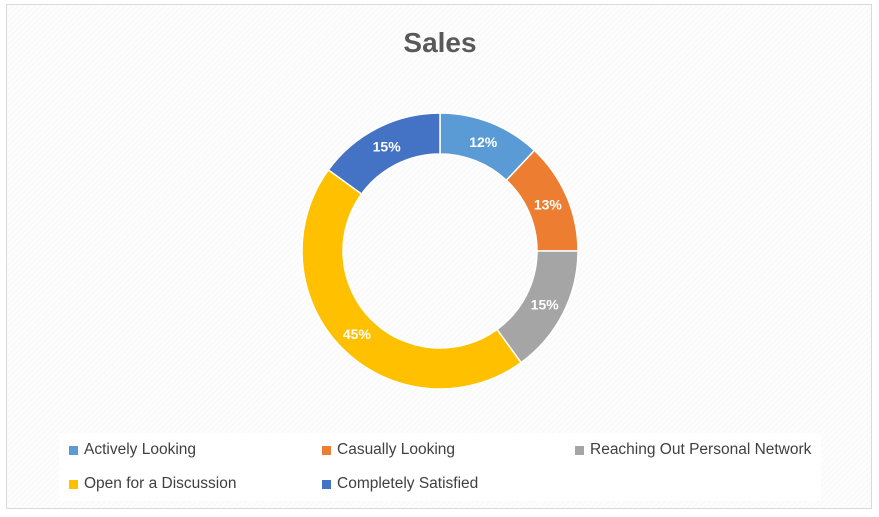 This screenshot has height=517, width=879. I want to click on legend-swatch-reaching-out-personal-network, so click(579, 450).